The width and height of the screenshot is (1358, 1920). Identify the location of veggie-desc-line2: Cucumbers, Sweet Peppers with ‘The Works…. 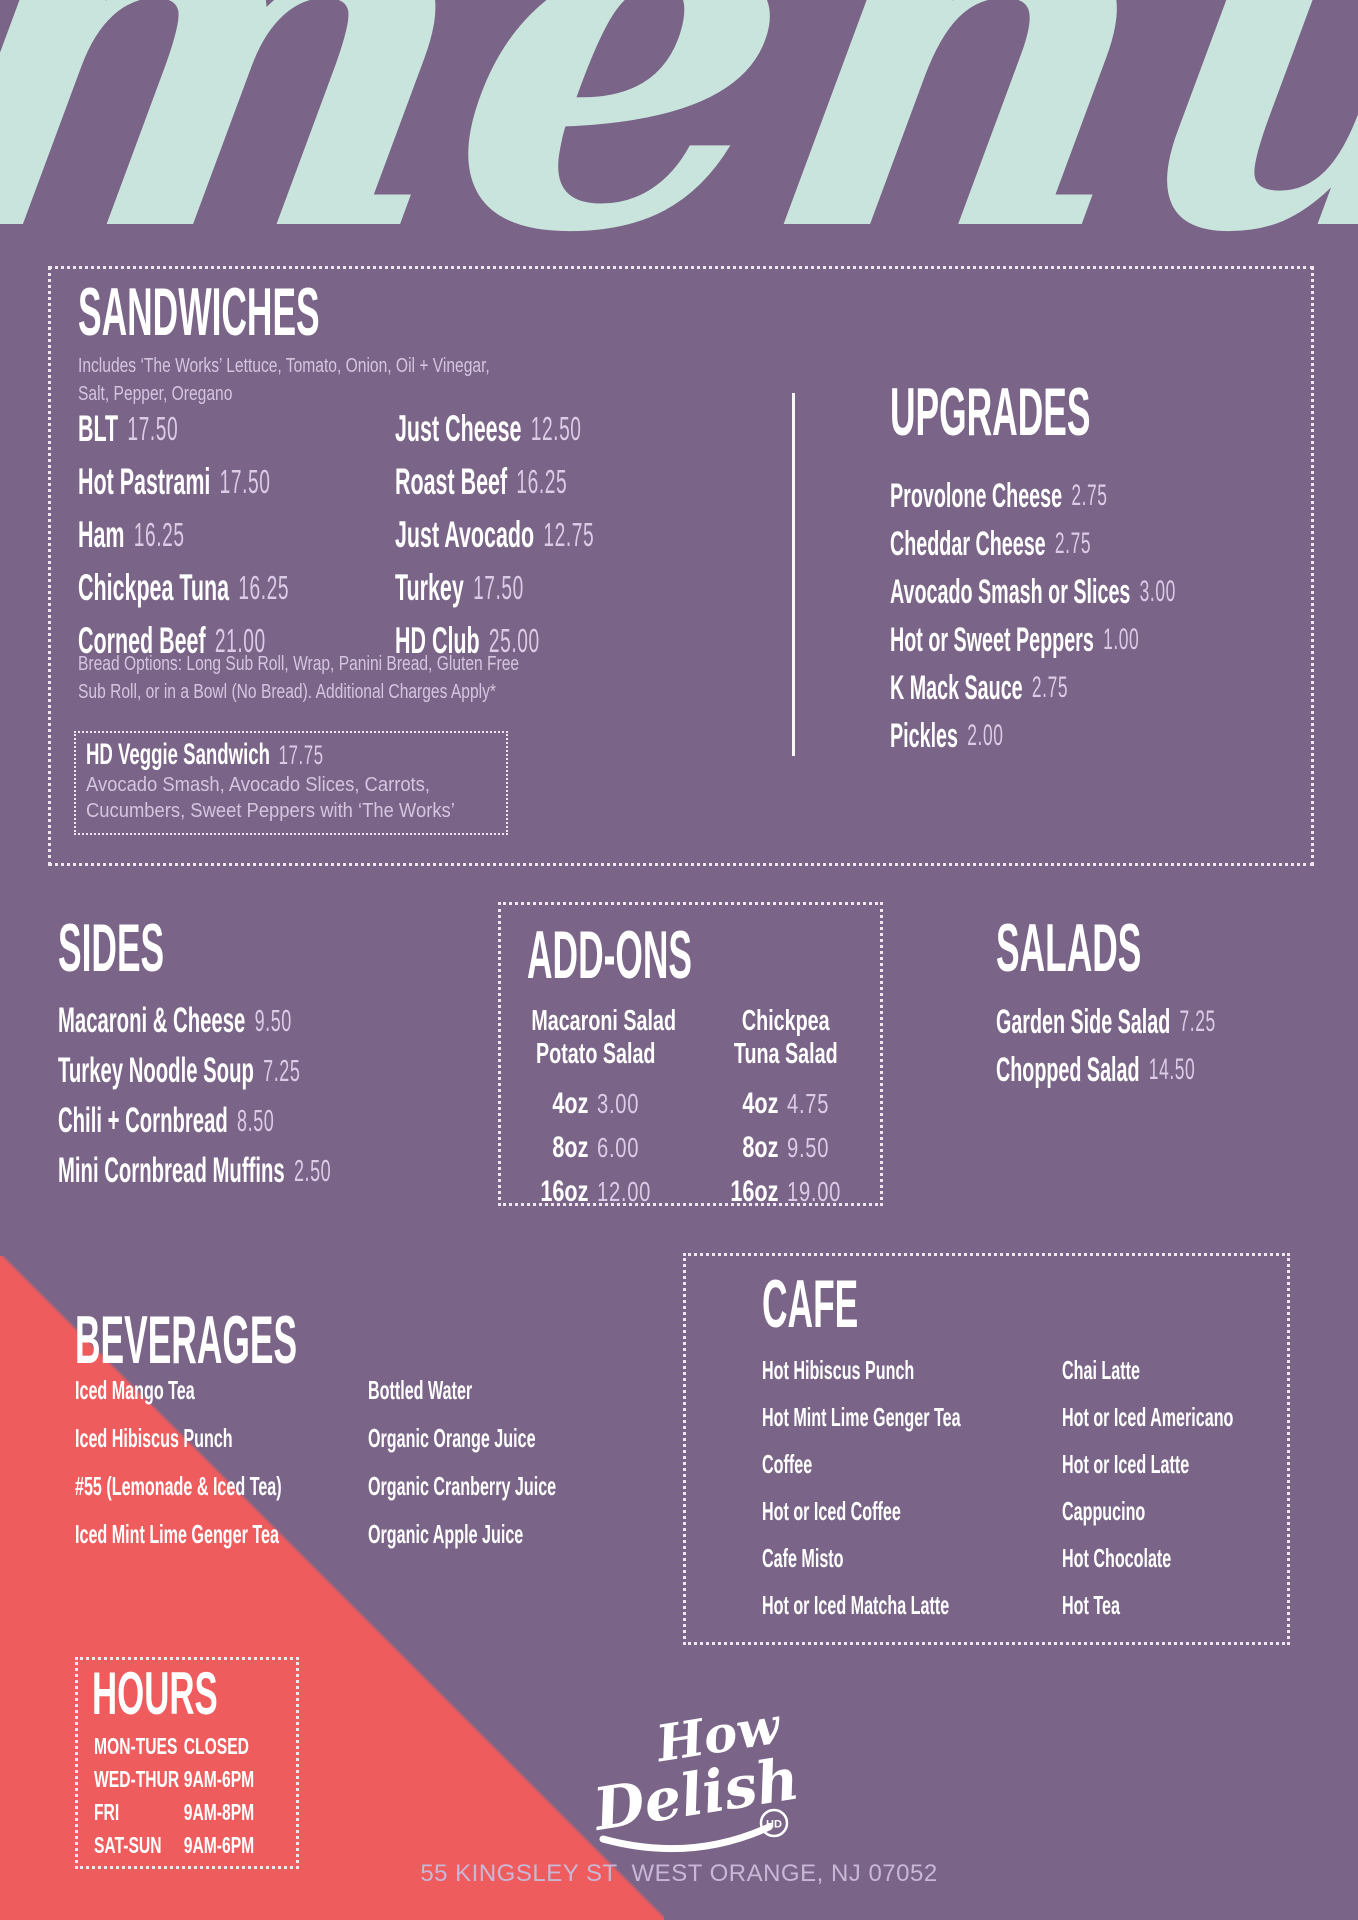
(270, 811).